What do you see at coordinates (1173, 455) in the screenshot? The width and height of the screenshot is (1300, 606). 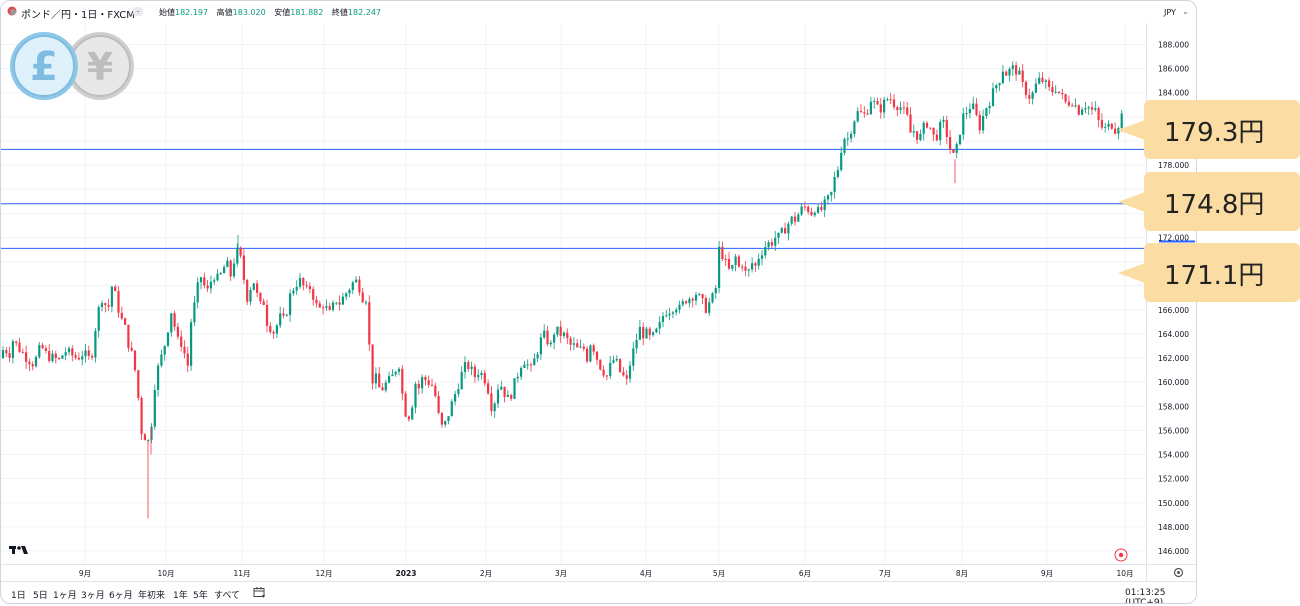 I see `y-tick-label: 154.000` at bounding box center [1173, 455].